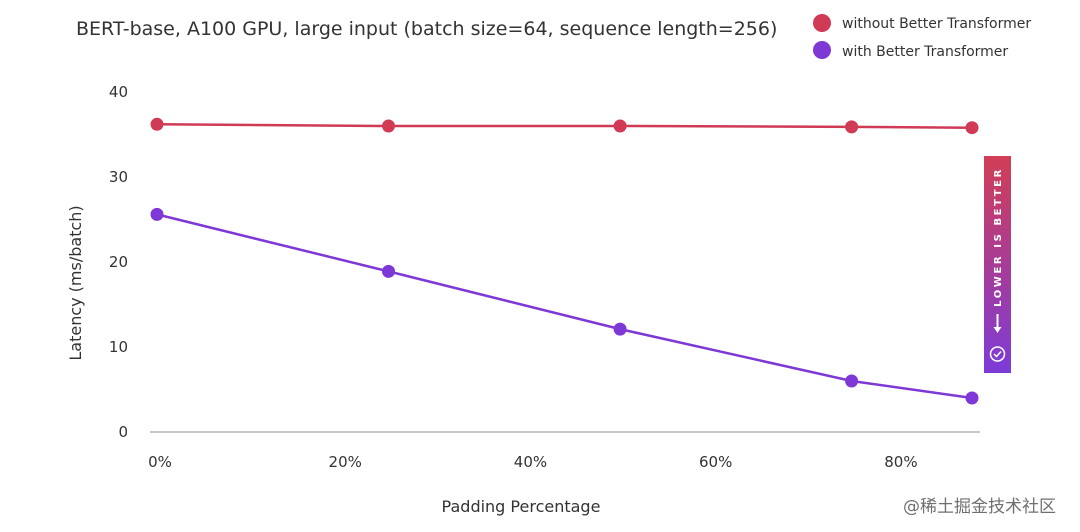 Image resolution: width=1080 pixels, height=532 pixels. I want to click on badge-text: LOWER IS BETTER, so click(998, 237).